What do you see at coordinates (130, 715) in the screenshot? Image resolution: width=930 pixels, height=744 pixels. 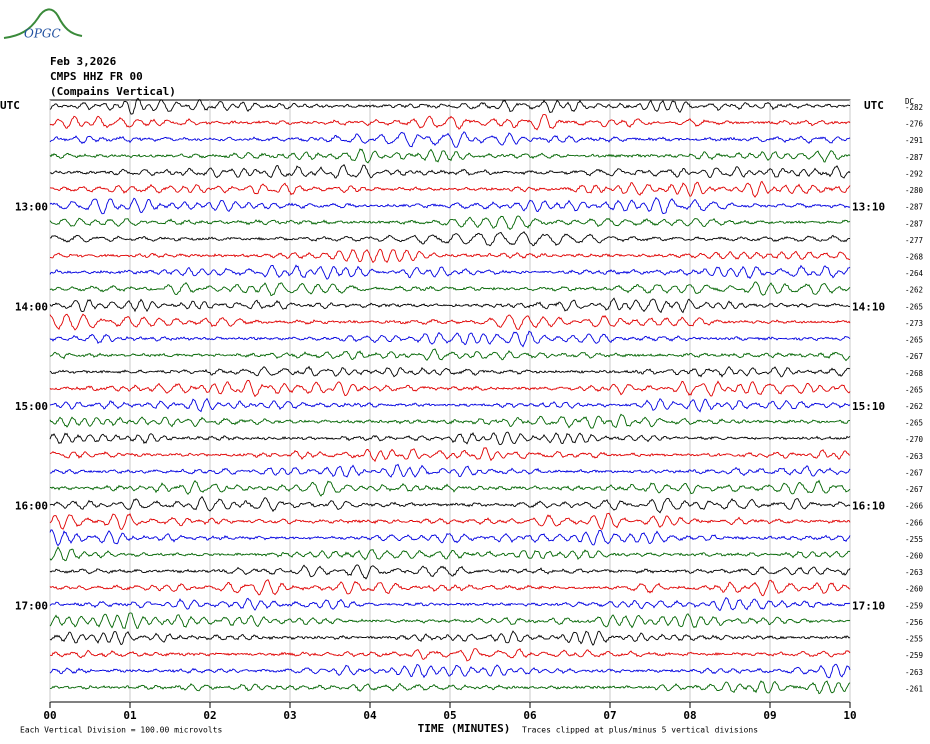 I see `x-tick-label: 01` at bounding box center [130, 715].